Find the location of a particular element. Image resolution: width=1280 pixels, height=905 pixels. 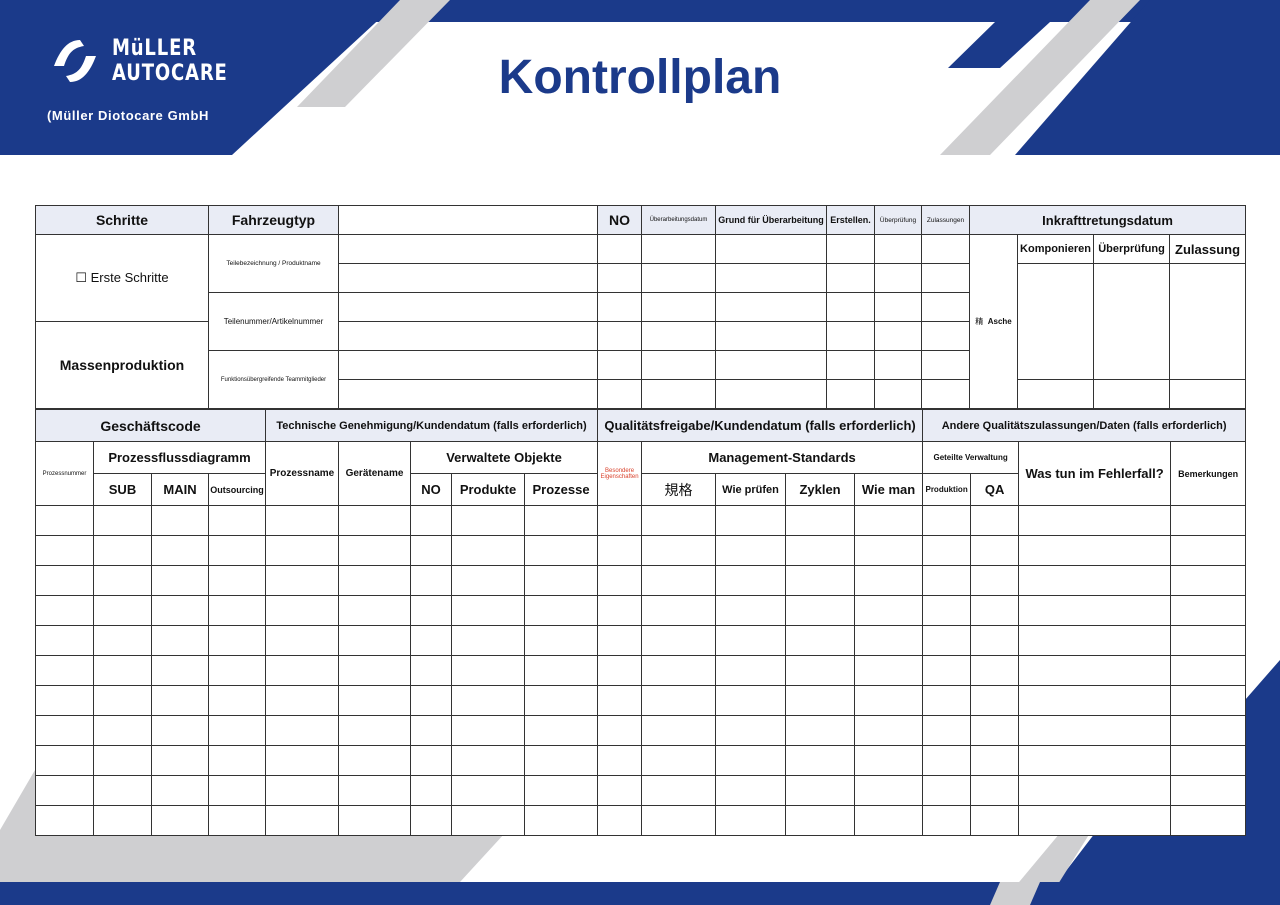

komponieren-field is located at coordinates (1055, 321).